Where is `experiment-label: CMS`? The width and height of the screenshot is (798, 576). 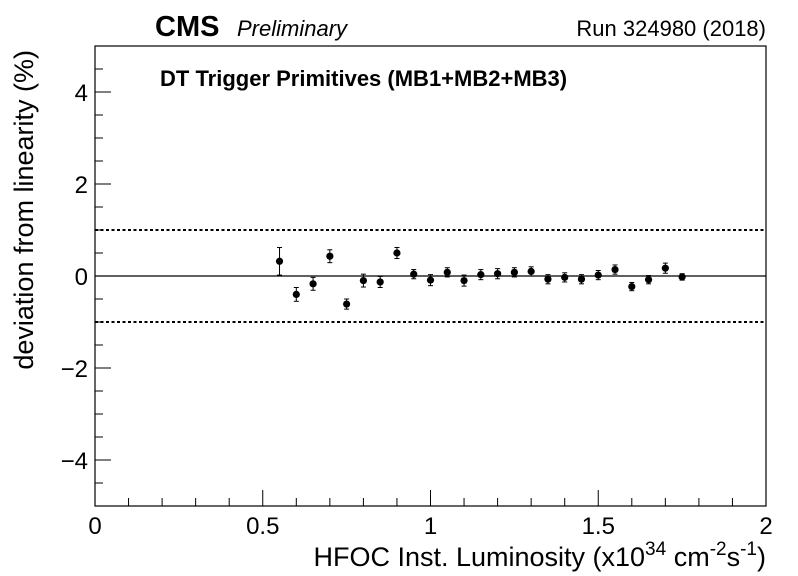 experiment-label: CMS is located at coordinates (187, 27).